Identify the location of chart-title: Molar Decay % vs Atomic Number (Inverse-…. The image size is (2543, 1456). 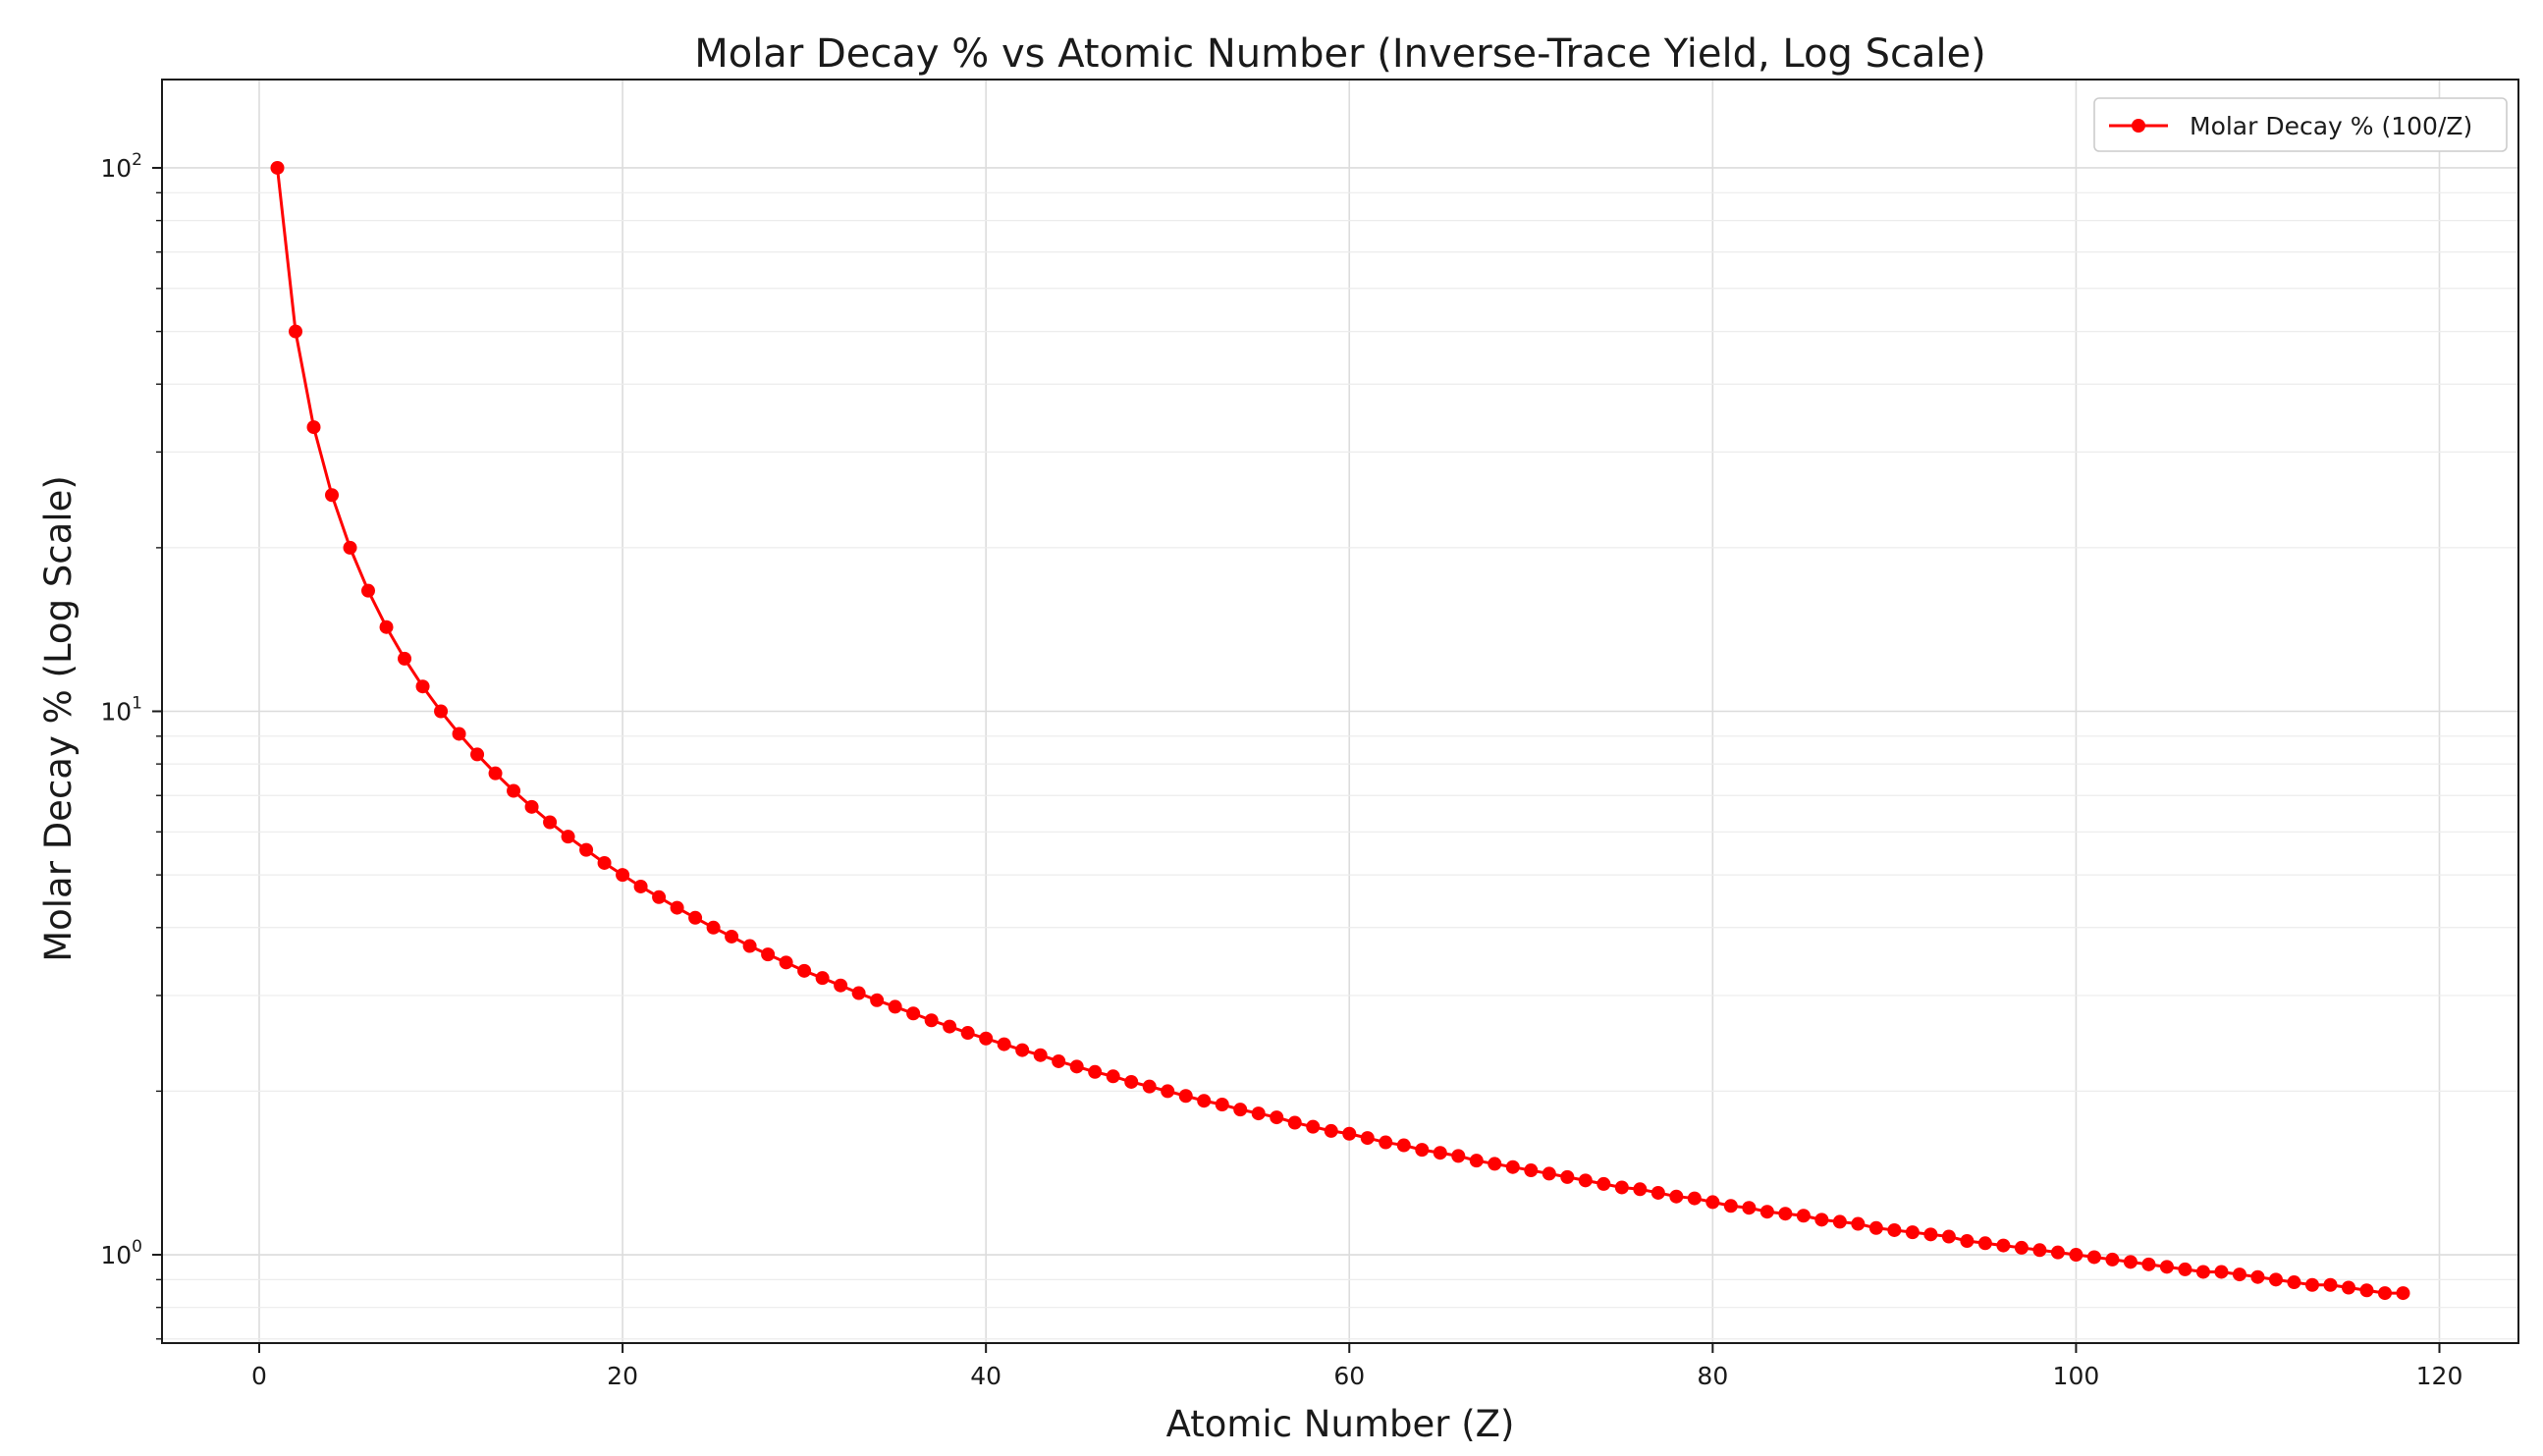
(1340, 54).